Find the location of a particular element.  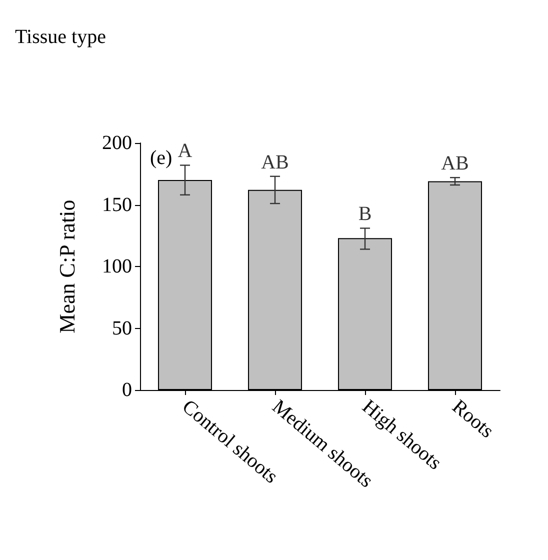

y-tick-label: 0 is located at coordinates (127, 390).